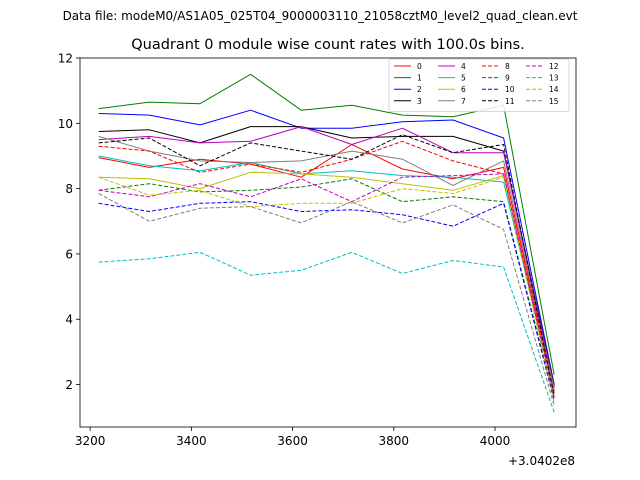 The width and height of the screenshot is (640, 480). I want to click on legend-label: 0, so click(419, 66).